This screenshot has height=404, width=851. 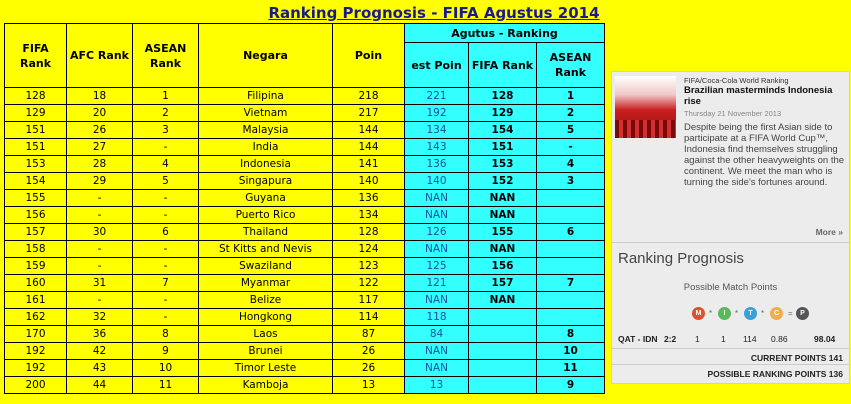 What do you see at coordinates (99, 130) in the screenshot?
I see `cell-afc-rank: 26` at bounding box center [99, 130].